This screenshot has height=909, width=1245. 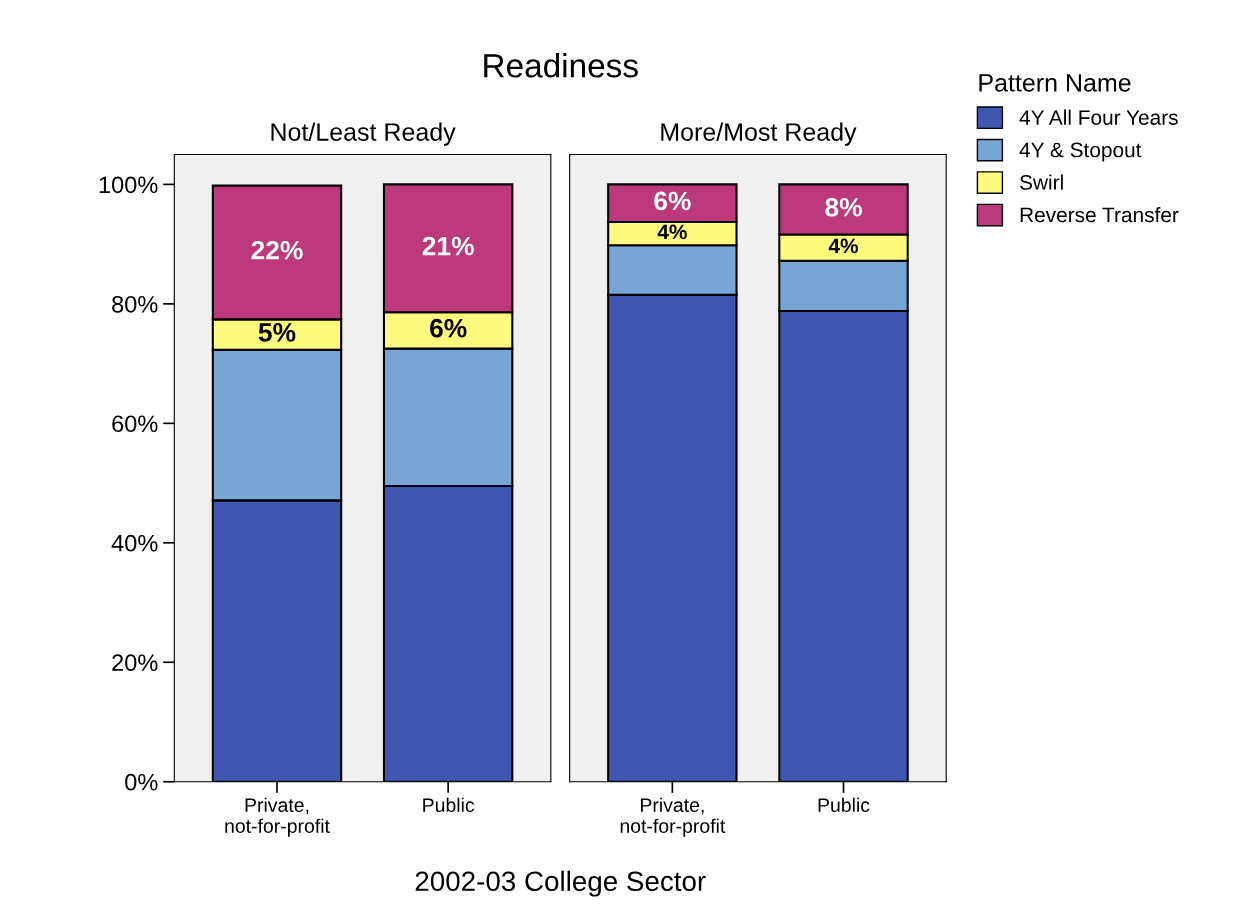 What do you see at coordinates (141, 782) in the screenshot?
I see `y-tick-label: 0%` at bounding box center [141, 782].